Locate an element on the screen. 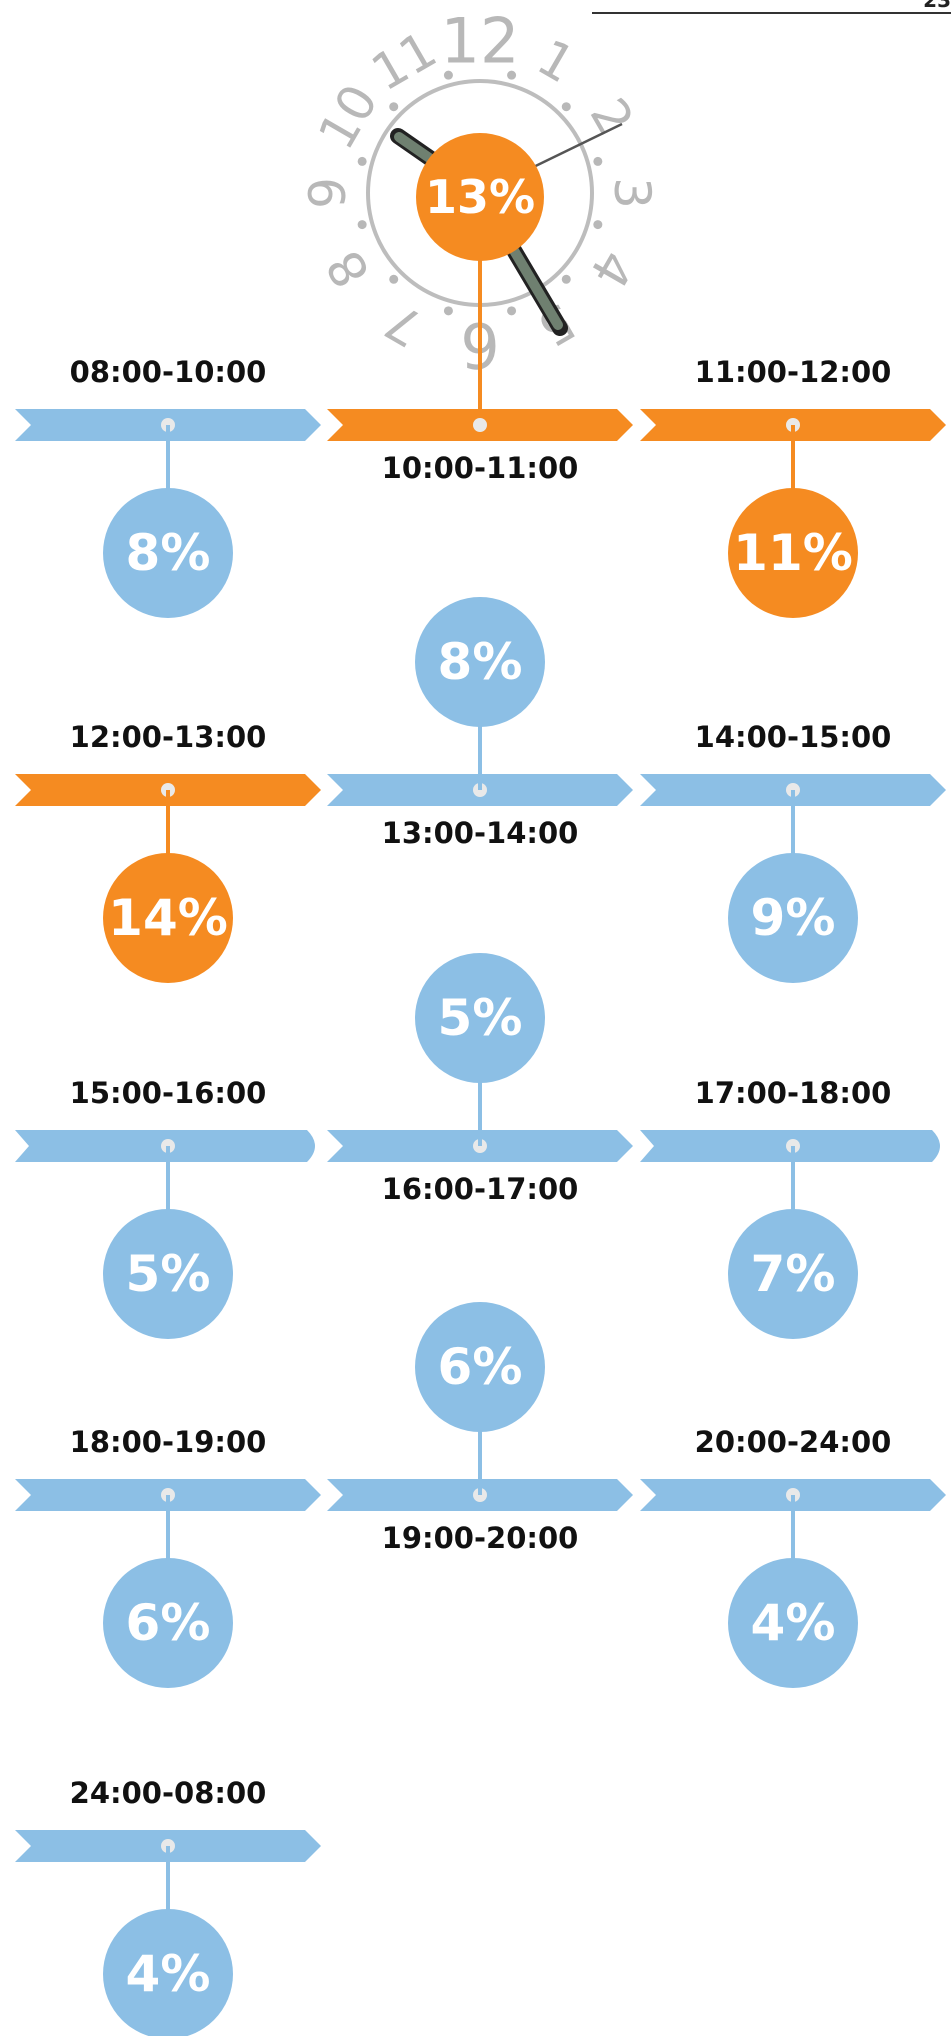  time-range-label: 24:00-08:00 is located at coordinates (168, 1793).